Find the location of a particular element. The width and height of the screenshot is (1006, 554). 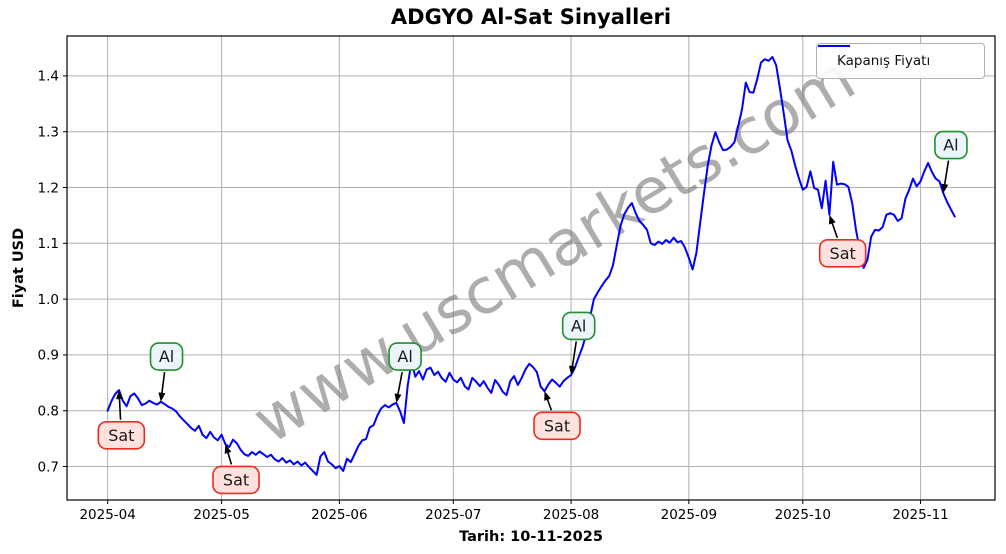

y-tick-label: 0.7 is located at coordinates (48, 467).